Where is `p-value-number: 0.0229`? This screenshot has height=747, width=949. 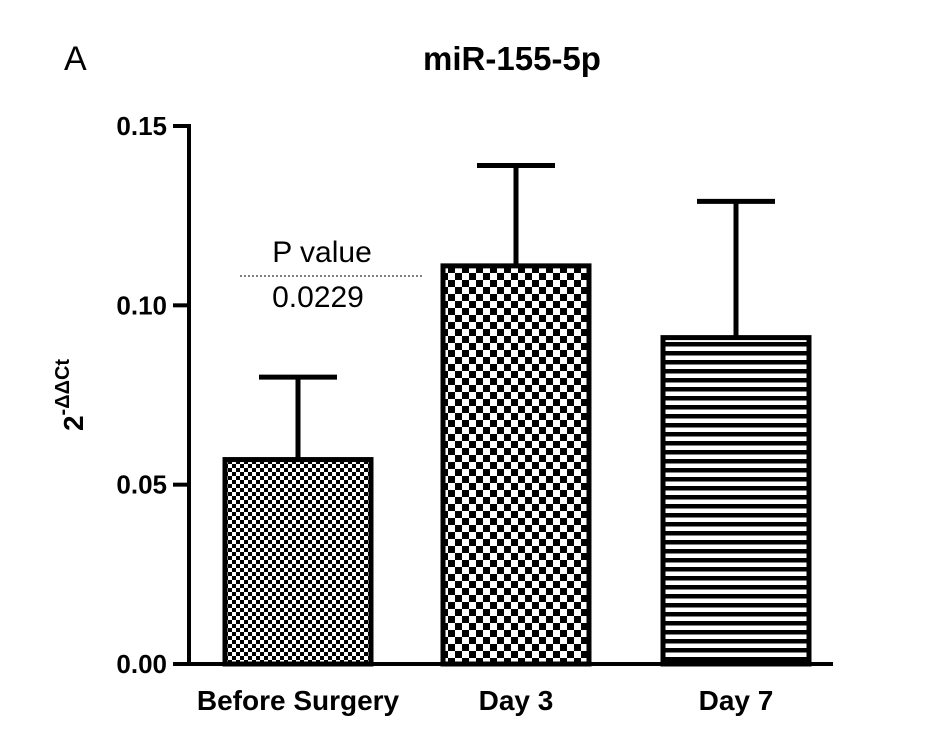
p-value-number: 0.0229 is located at coordinates (318, 297).